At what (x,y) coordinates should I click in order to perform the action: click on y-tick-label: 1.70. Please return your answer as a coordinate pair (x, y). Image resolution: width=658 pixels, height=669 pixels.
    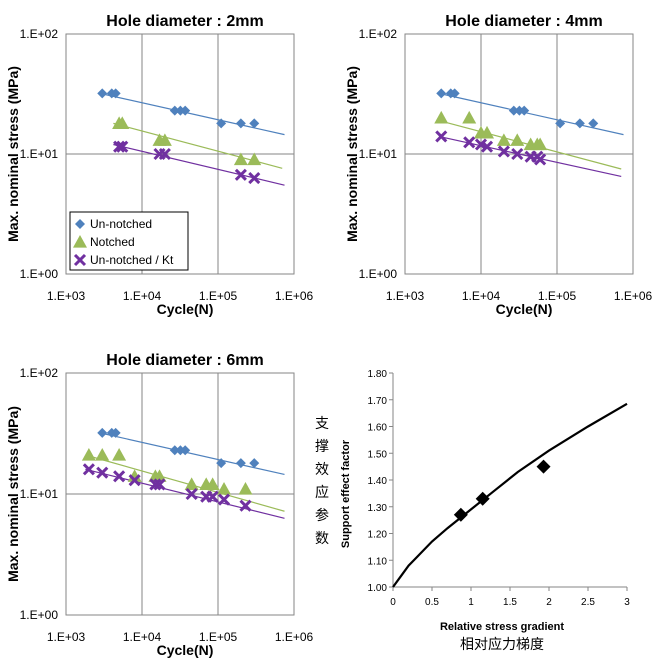
    Looking at the image, I should click on (378, 401).